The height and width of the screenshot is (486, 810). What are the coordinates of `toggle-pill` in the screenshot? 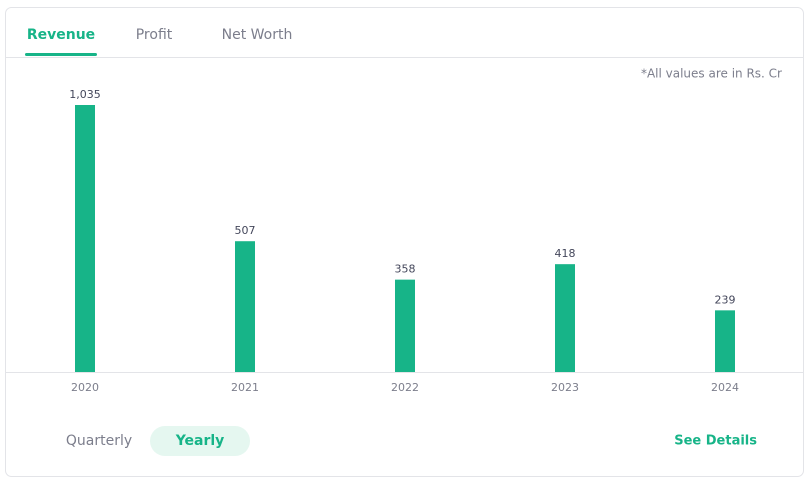 It's located at (200, 441).